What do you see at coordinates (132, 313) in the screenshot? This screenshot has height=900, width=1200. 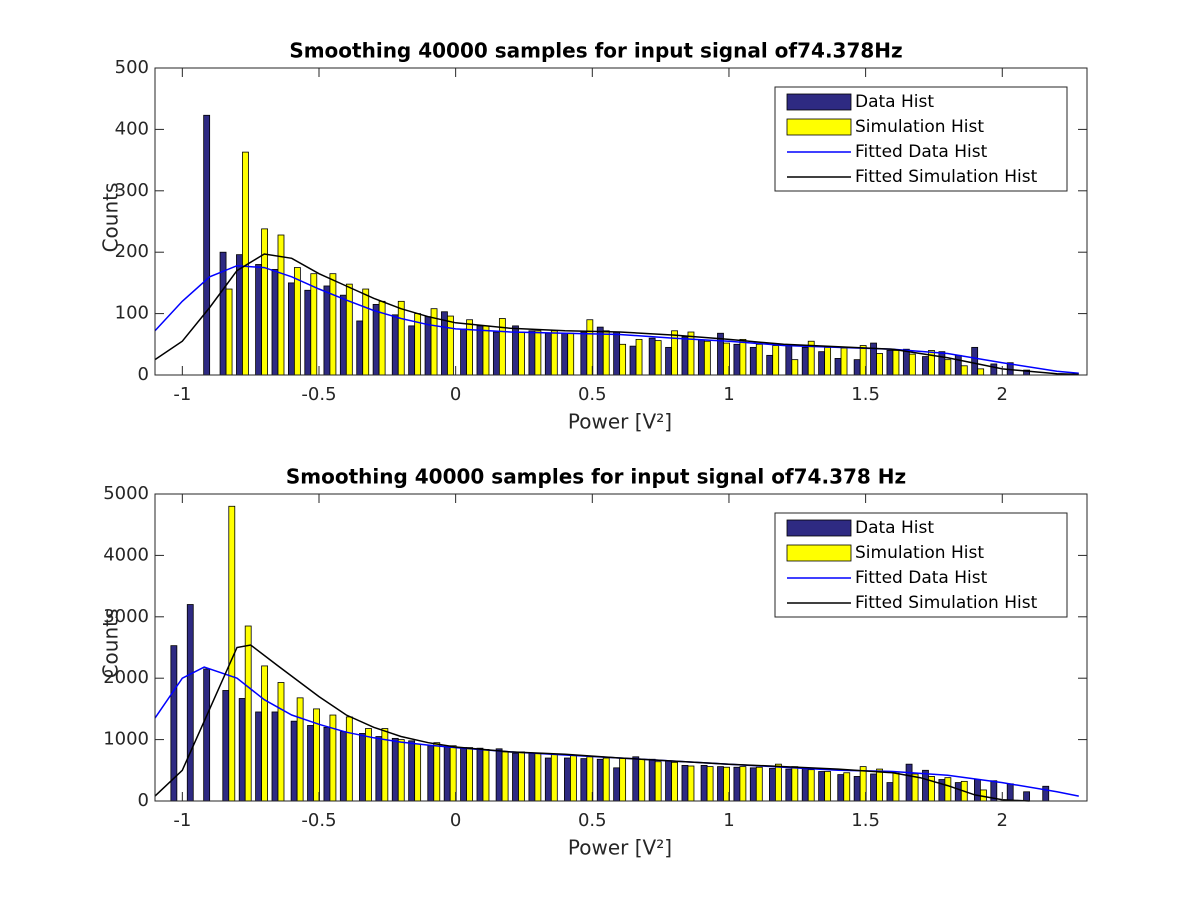 I see `y-tick-label: 100` at bounding box center [132, 313].